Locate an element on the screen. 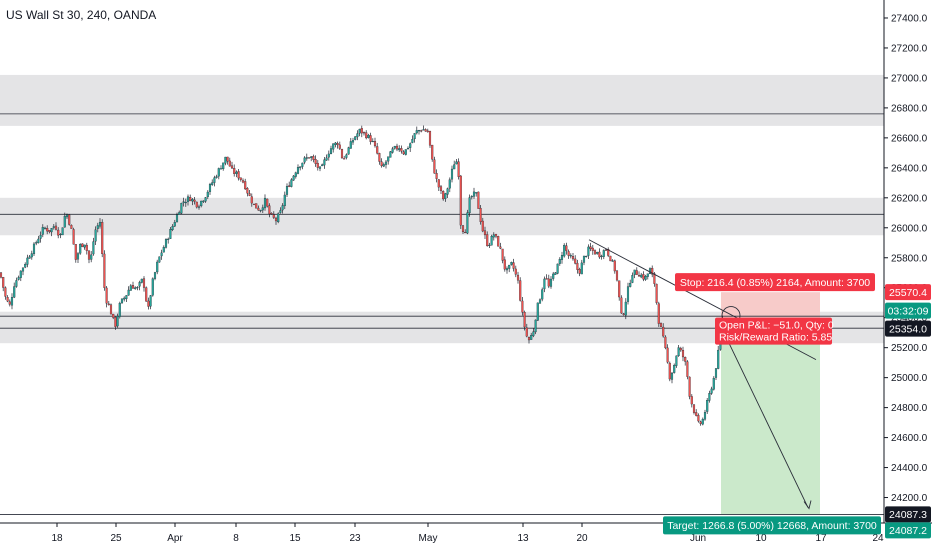  target-zone is located at coordinates (770, 419).